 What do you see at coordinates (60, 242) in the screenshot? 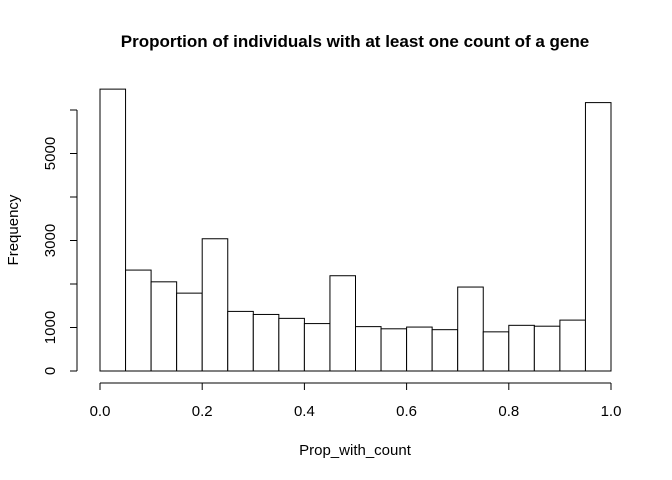
I see `y-axis: 0 1000 3000 5000` at bounding box center [60, 242].